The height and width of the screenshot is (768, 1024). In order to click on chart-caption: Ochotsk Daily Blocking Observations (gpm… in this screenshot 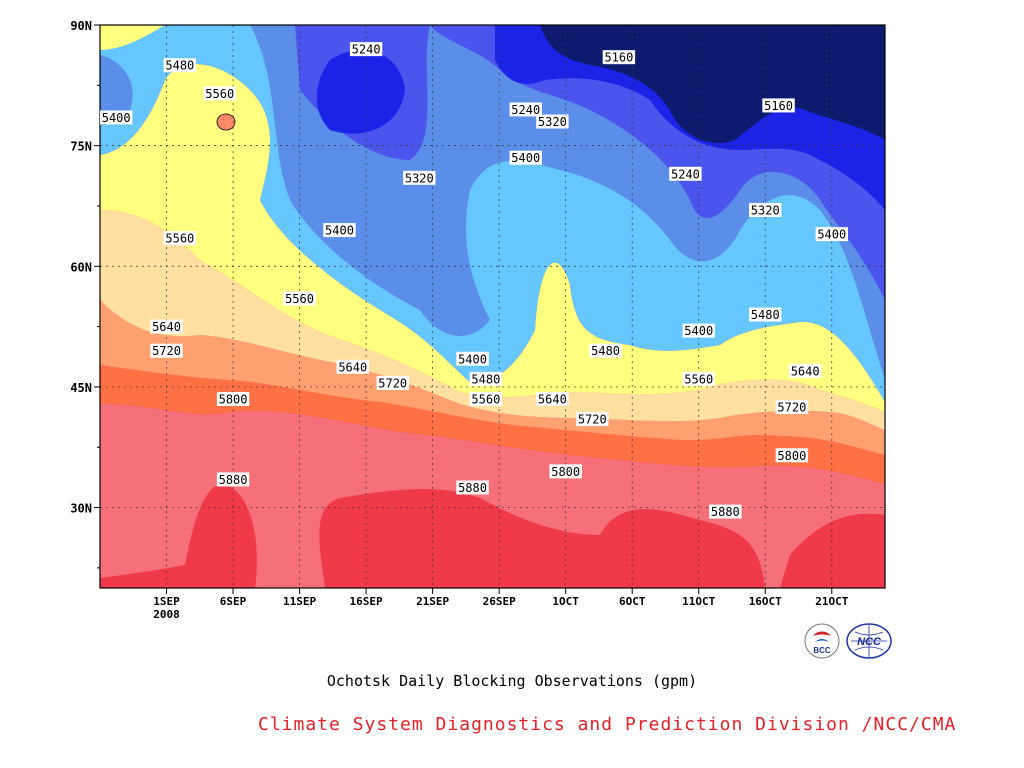, I will do `click(512, 681)`.